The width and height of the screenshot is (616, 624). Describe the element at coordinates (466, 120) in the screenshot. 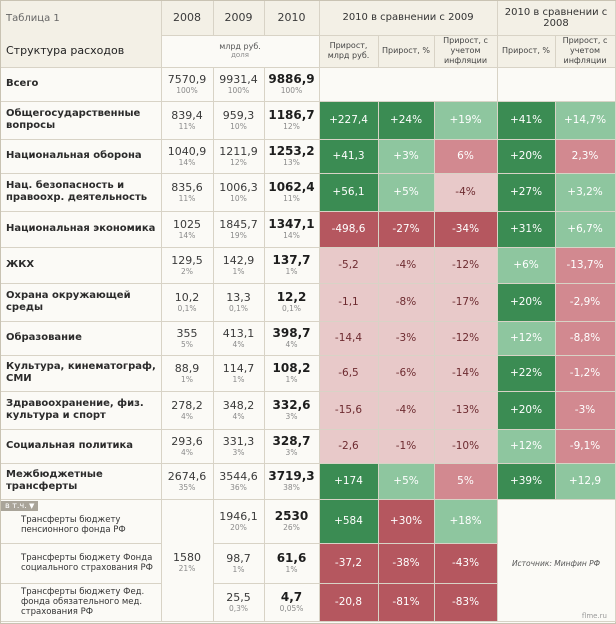

I see `change-2009-2: +19%` at that location.